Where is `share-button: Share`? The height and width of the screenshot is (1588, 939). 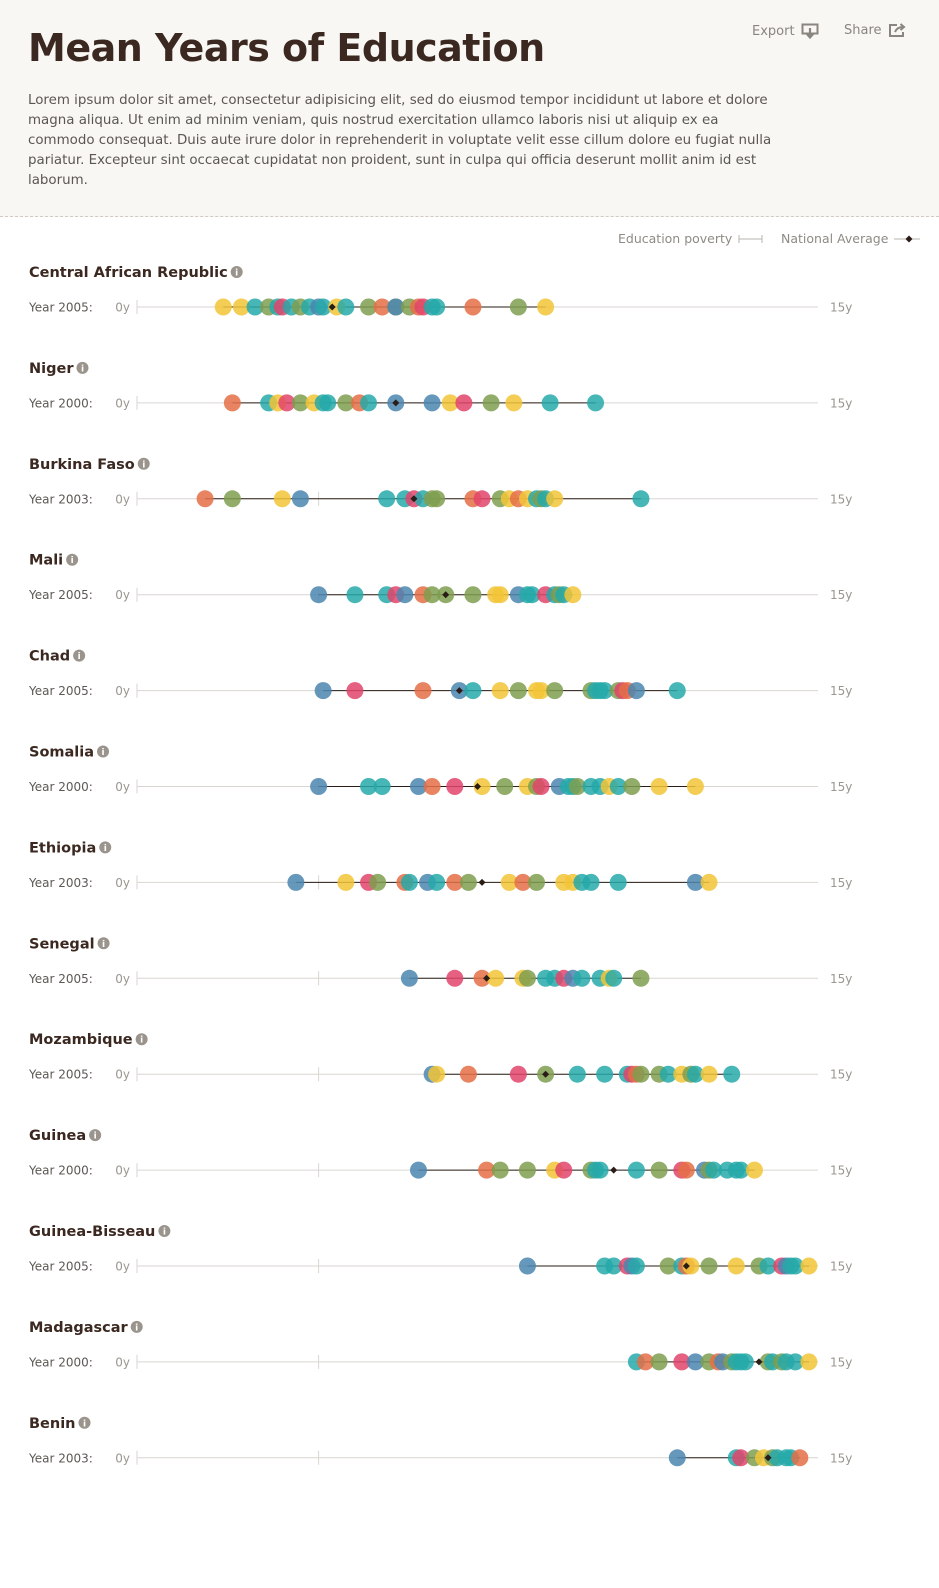
share-button: Share is located at coordinates (876, 30).